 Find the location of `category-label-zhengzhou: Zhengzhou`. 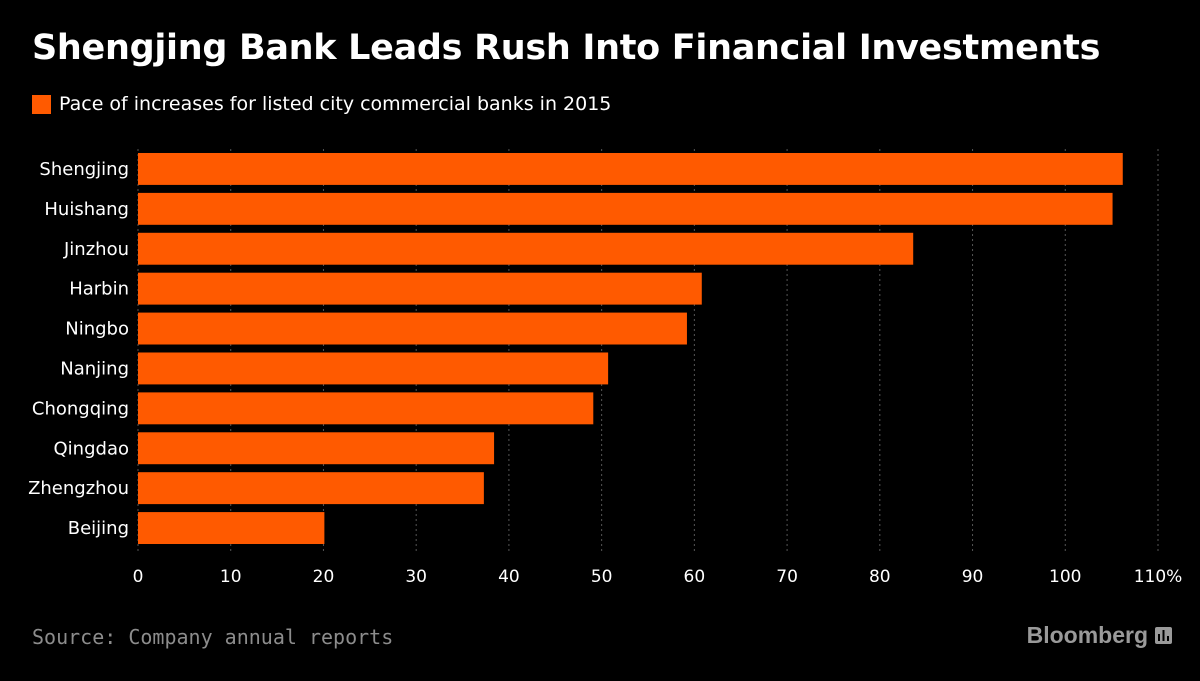

category-label-zhengzhou: Zhengzhou is located at coordinates (78, 488).